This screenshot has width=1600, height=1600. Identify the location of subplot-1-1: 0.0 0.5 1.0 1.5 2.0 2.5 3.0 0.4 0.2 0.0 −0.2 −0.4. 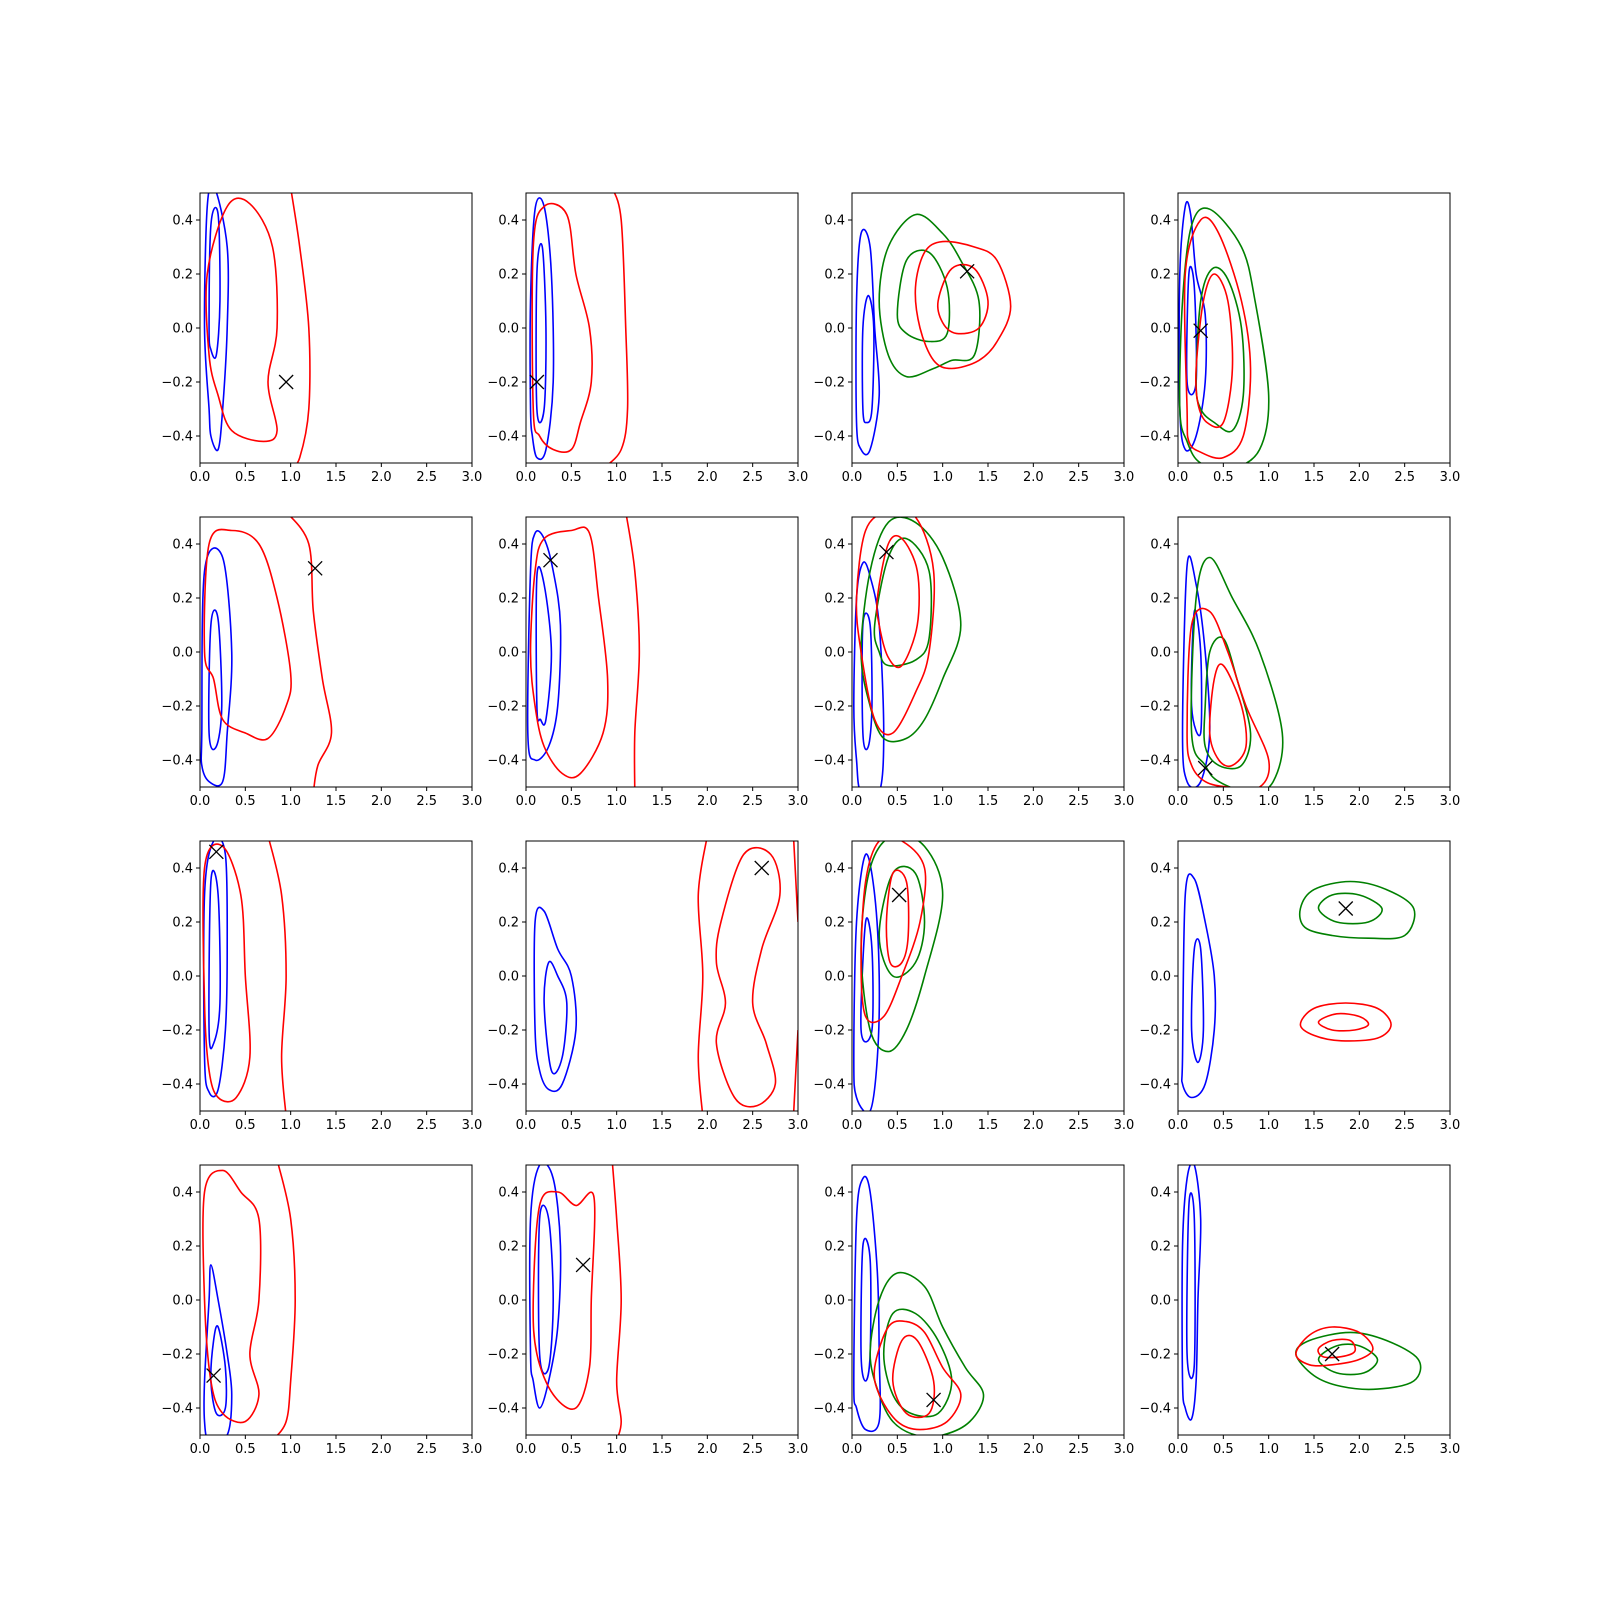
(321, 338).